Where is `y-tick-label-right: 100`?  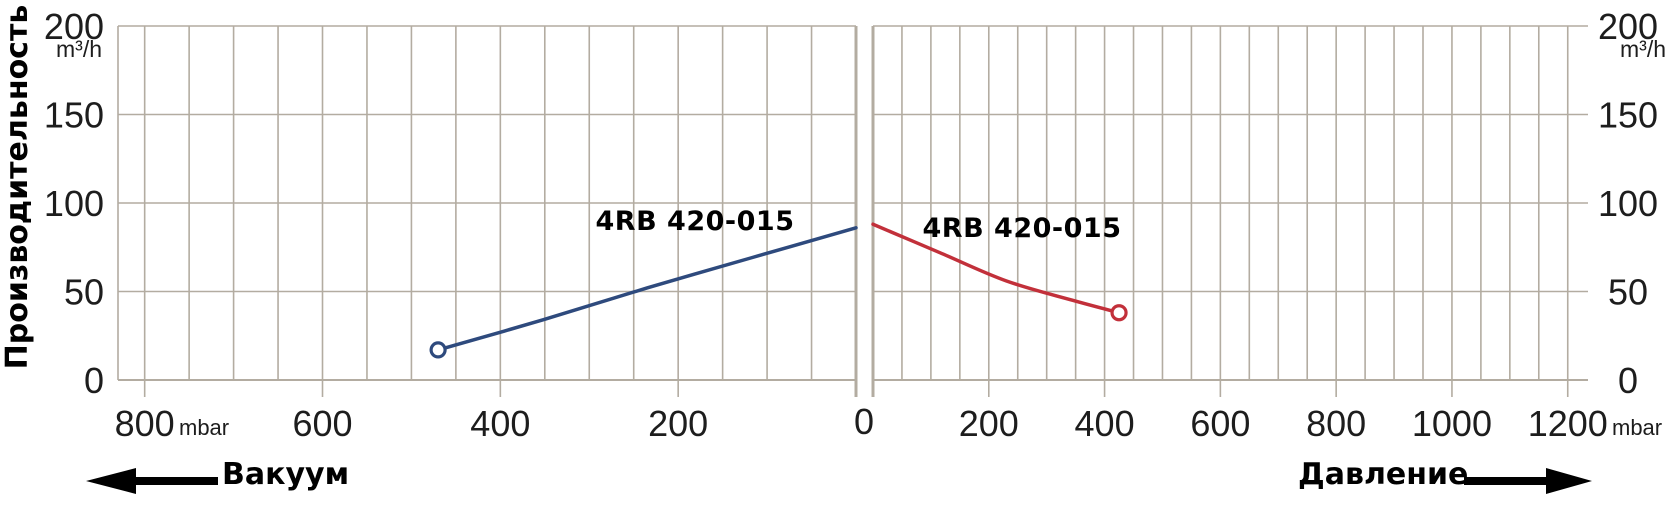
y-tick-label-right: 100 is located at coordinates (1628, 203).